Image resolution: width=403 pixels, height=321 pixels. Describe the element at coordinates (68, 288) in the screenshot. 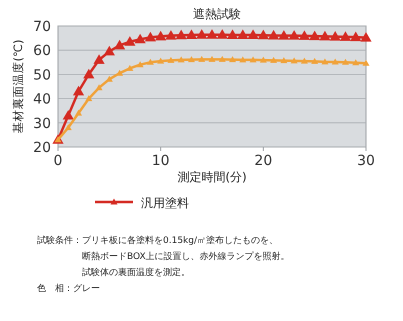

I see `text: 色 相：グレー` at that location.